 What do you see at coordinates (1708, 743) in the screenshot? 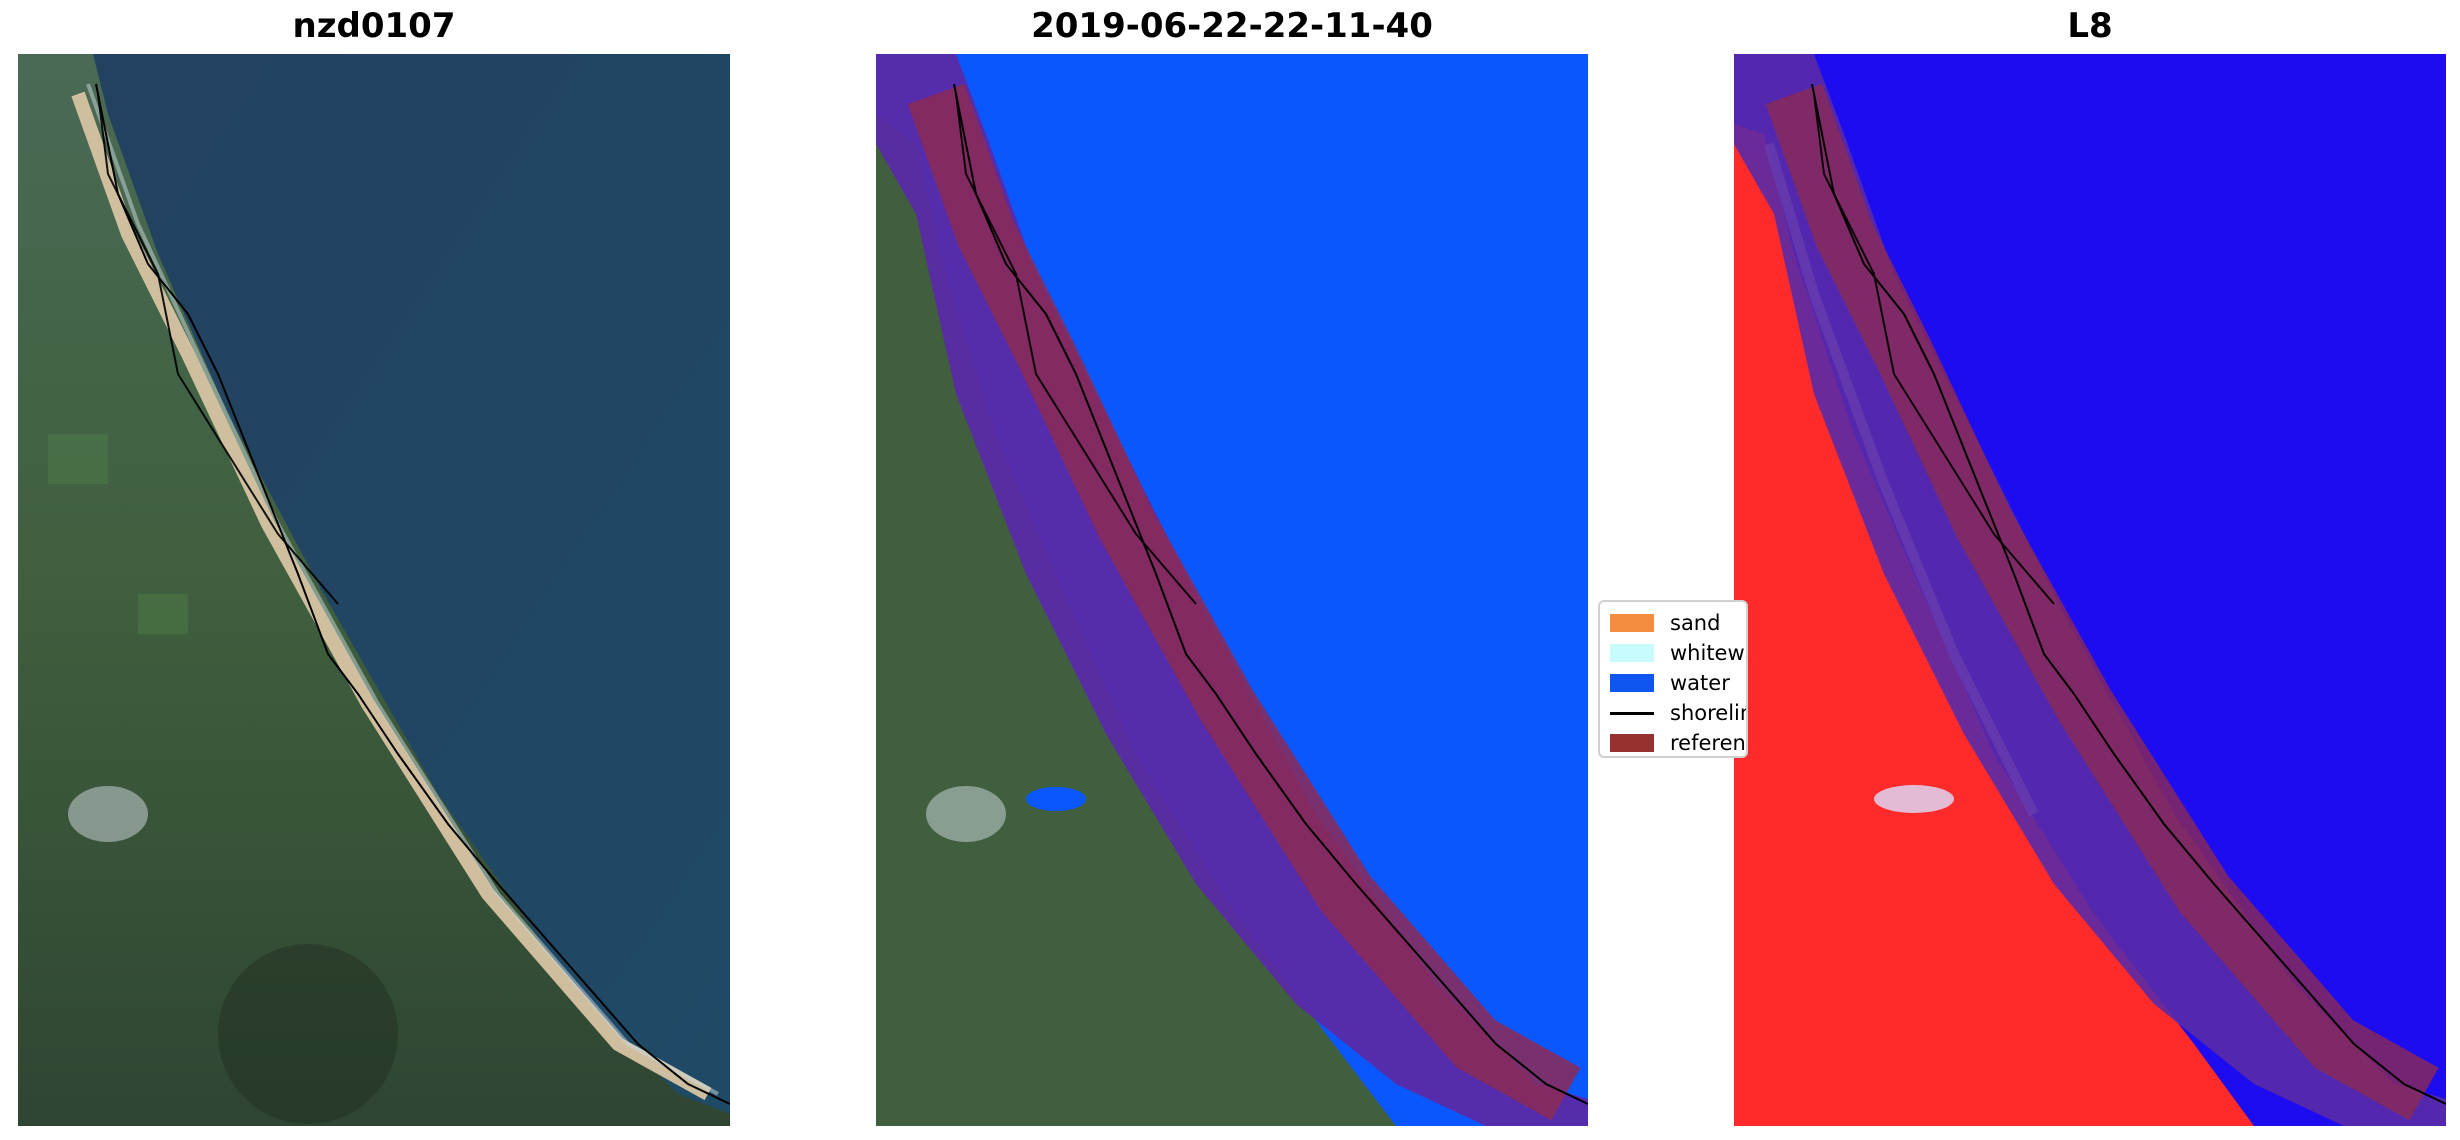
I see `legend-label-reference: reference` at bounding box center [1708, 743].